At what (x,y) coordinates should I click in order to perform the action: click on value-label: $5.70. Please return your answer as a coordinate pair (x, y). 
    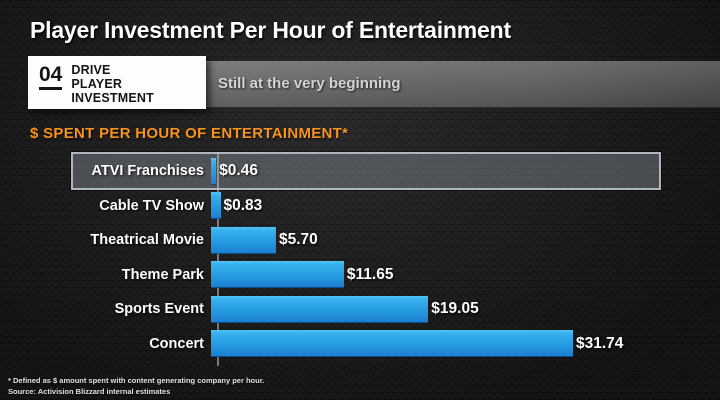
    Looking at the image, I should click on (298, 240).